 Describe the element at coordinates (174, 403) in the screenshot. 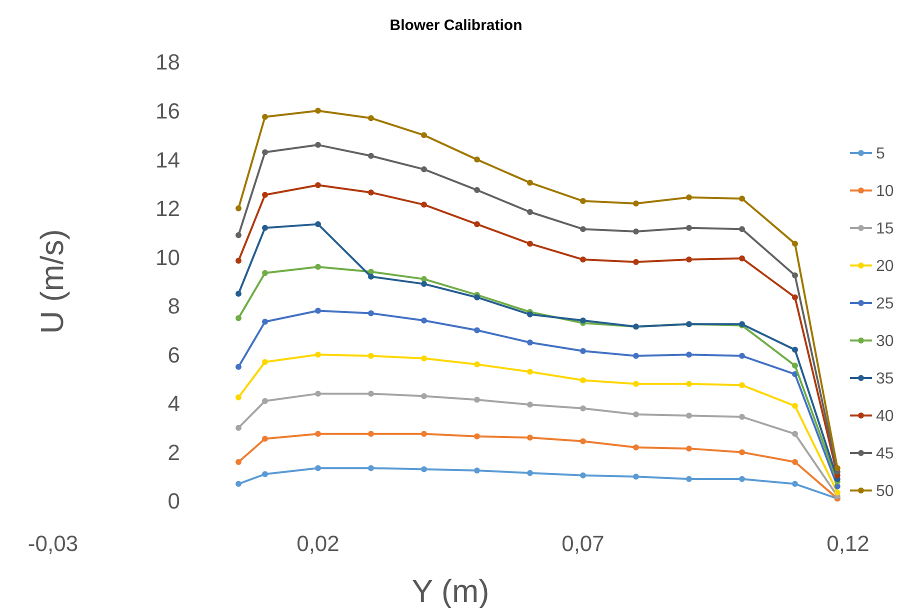

I see `y-tick-label: 4` at that location.